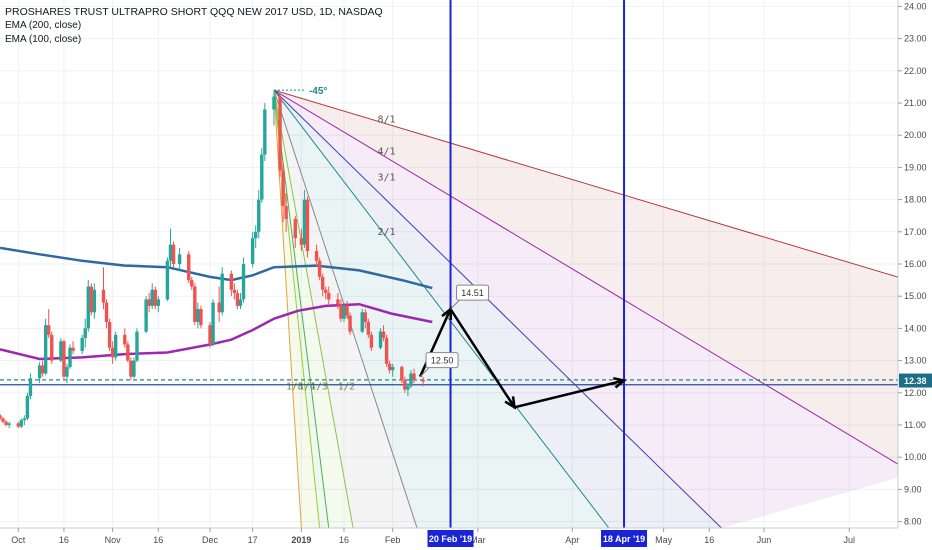 This screenshot has height=550, width=932. I want to click on gann-label-2-1: 2/1, so click(386, 232).